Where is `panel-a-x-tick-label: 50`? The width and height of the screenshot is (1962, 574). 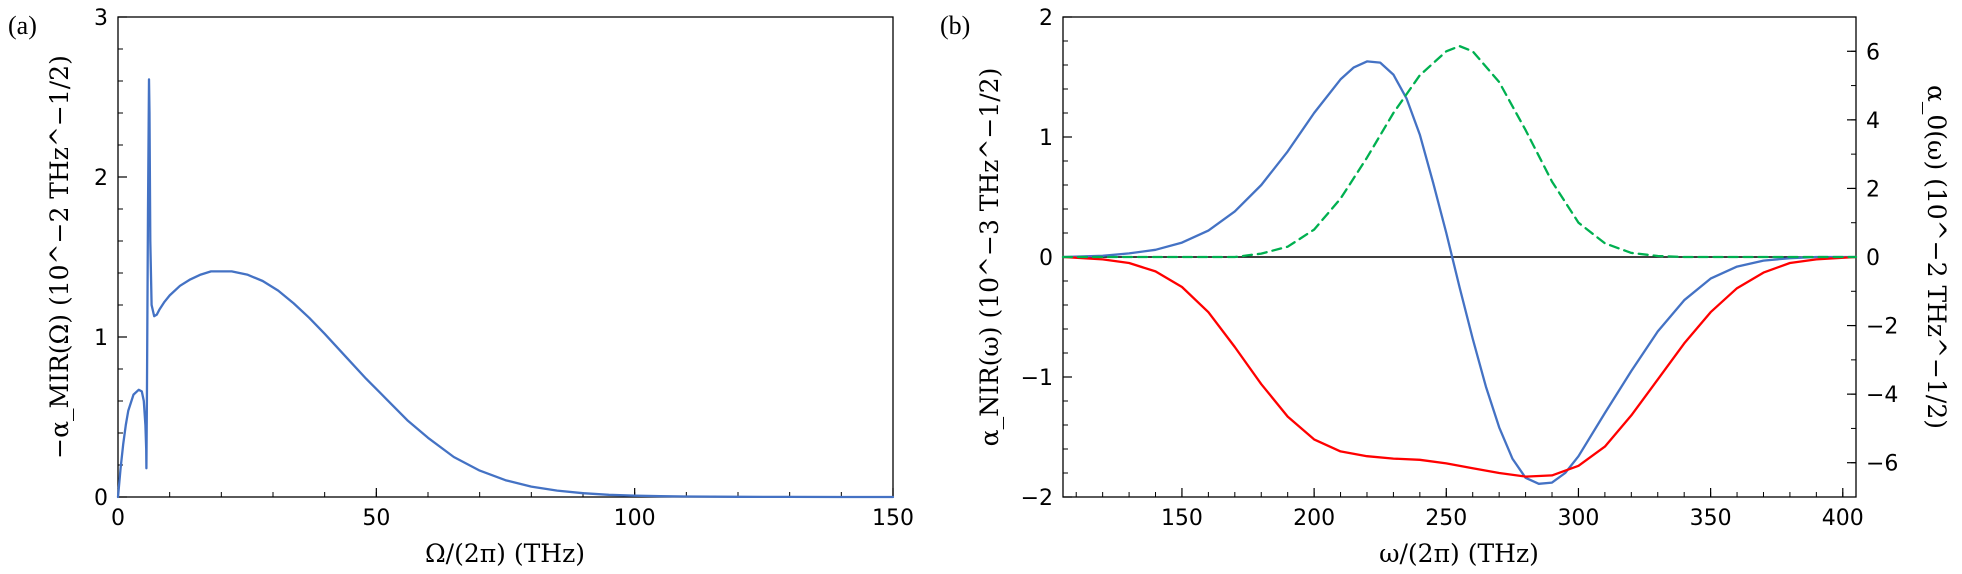
panel-a-x-tick-label: 50 is located at coordinates (376, 518).